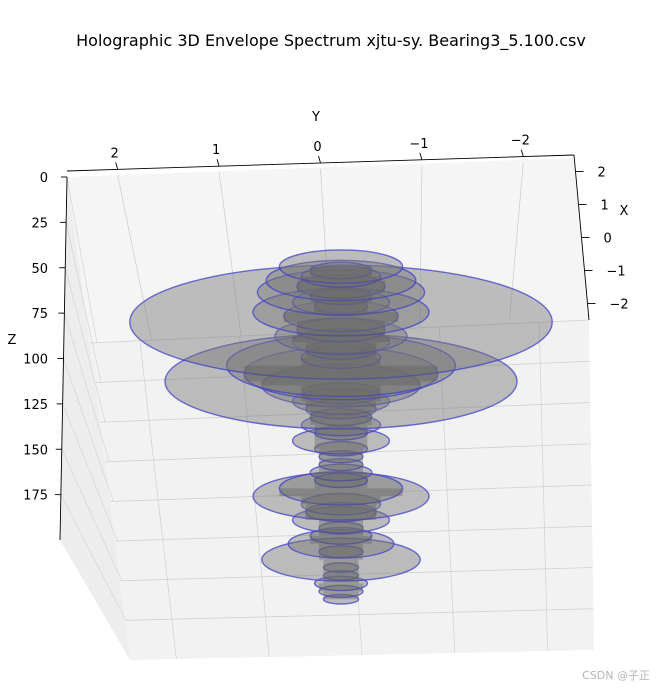 Image resolution: width=658 pixels, height=689 pixels. What do you see at coordinates (35, 450) in the screenshot?
I see `z-tick-label: 150` at bounding box center [35, 450].